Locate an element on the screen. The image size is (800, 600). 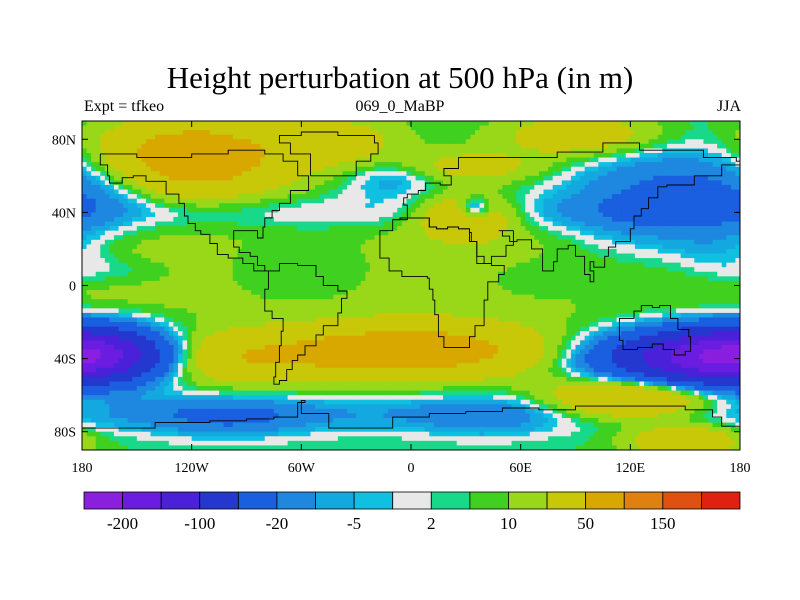
experiment-label: Expt = tfkeo is located at coordinates (124, 106).